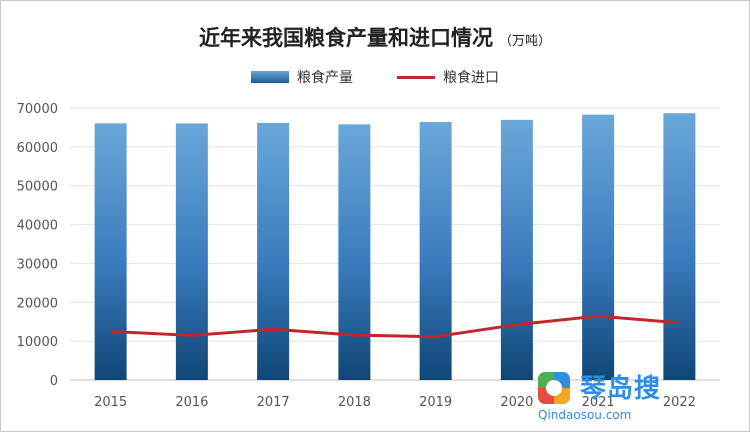  Describe the element at coordinates (516, 249) in the screenshot. I see `bar-production-2020` at that location.